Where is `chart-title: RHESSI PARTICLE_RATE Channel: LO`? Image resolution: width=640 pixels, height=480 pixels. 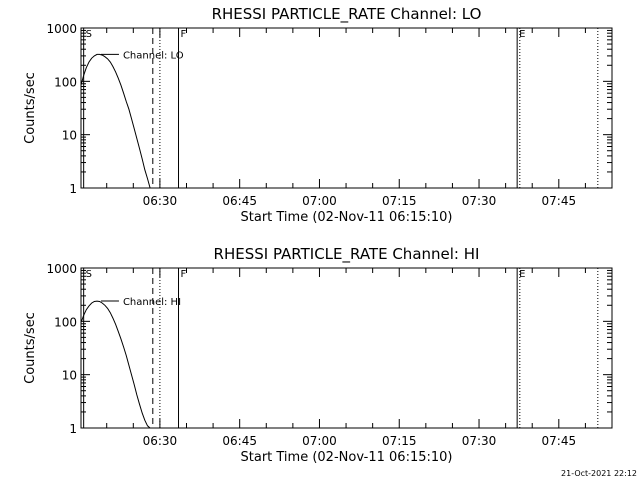
chart-title: RHESSI PARTICLE_RATE Channel: LO is located at coordinates (347, 14).